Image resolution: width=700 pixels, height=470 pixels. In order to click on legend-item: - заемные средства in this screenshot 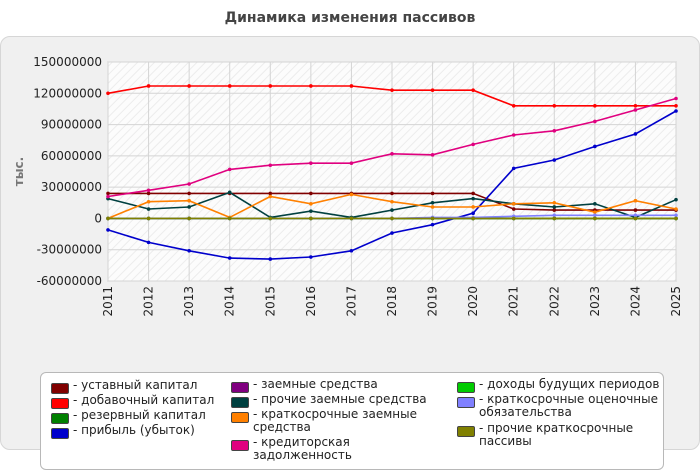, I will do `click(339, 385)`.